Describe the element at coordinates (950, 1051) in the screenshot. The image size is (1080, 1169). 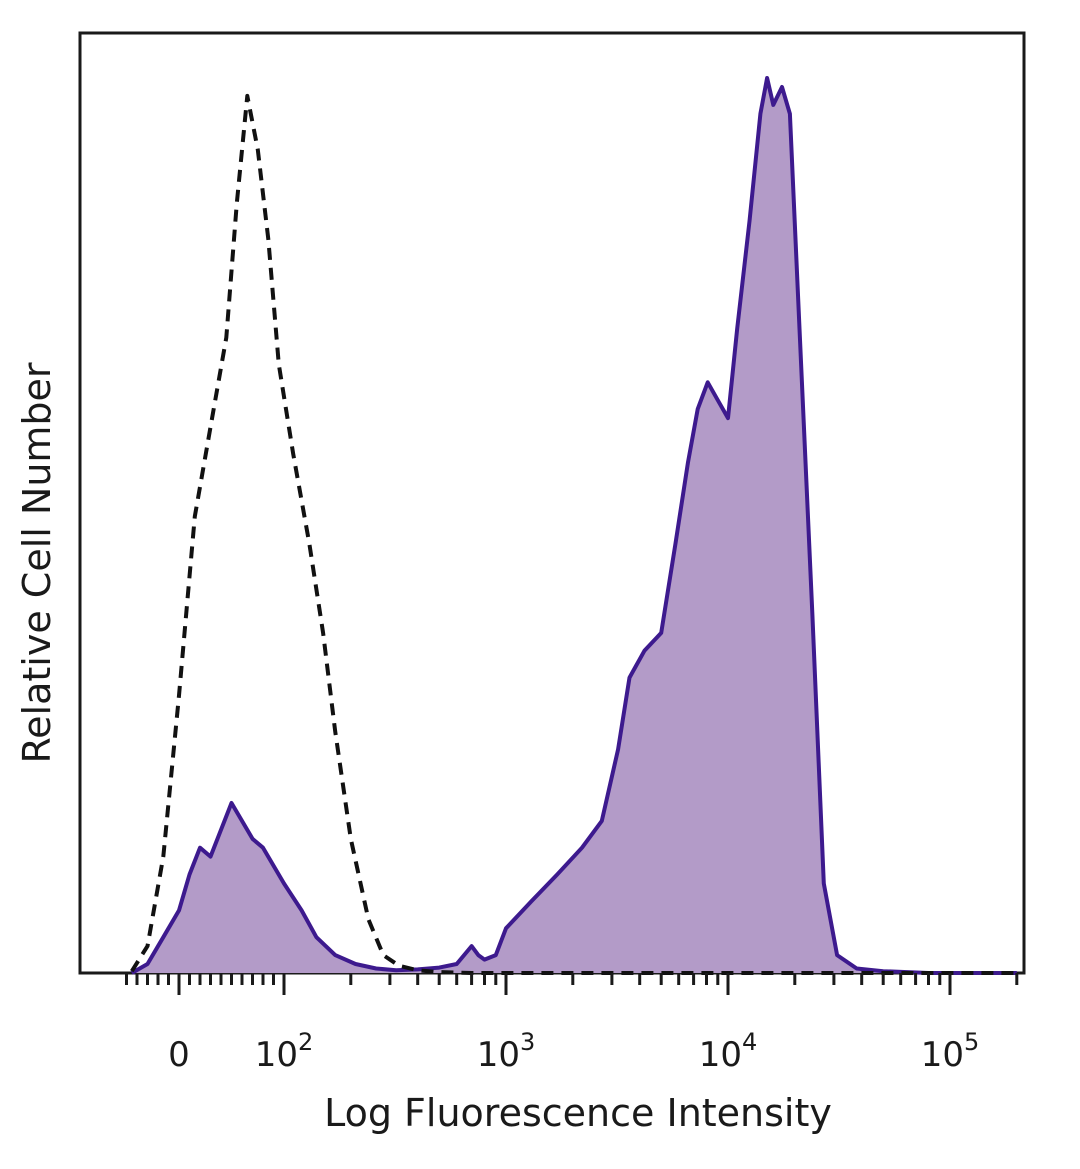
I see `x-tick-label: 10⁵` at that location.